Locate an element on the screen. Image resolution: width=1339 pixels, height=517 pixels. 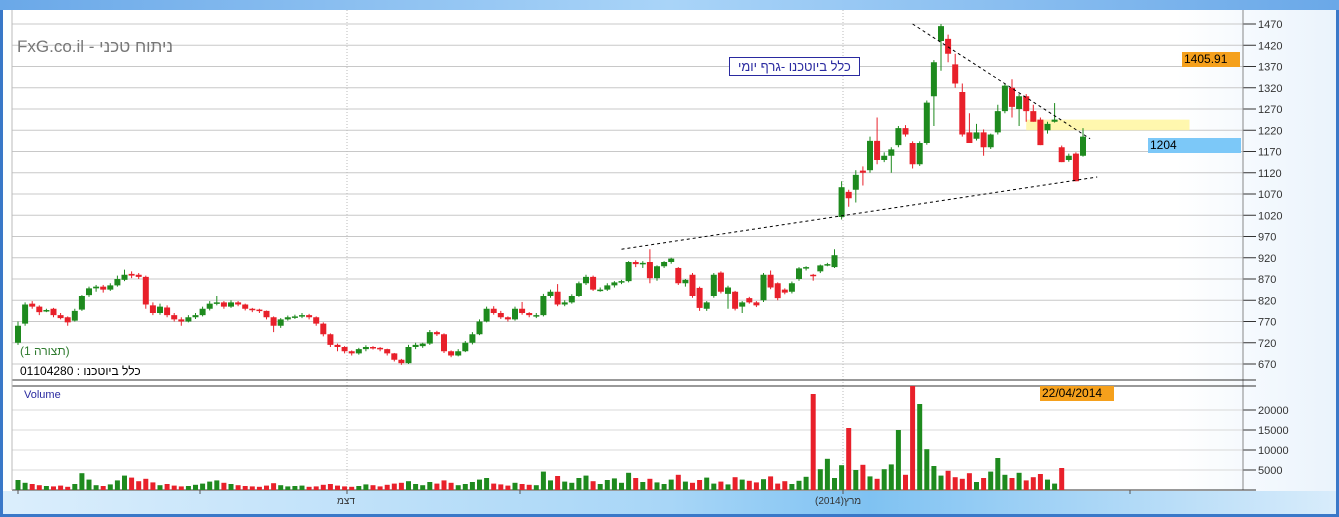
price-tick-label: 1420 is located at coordinates (1270, 46).